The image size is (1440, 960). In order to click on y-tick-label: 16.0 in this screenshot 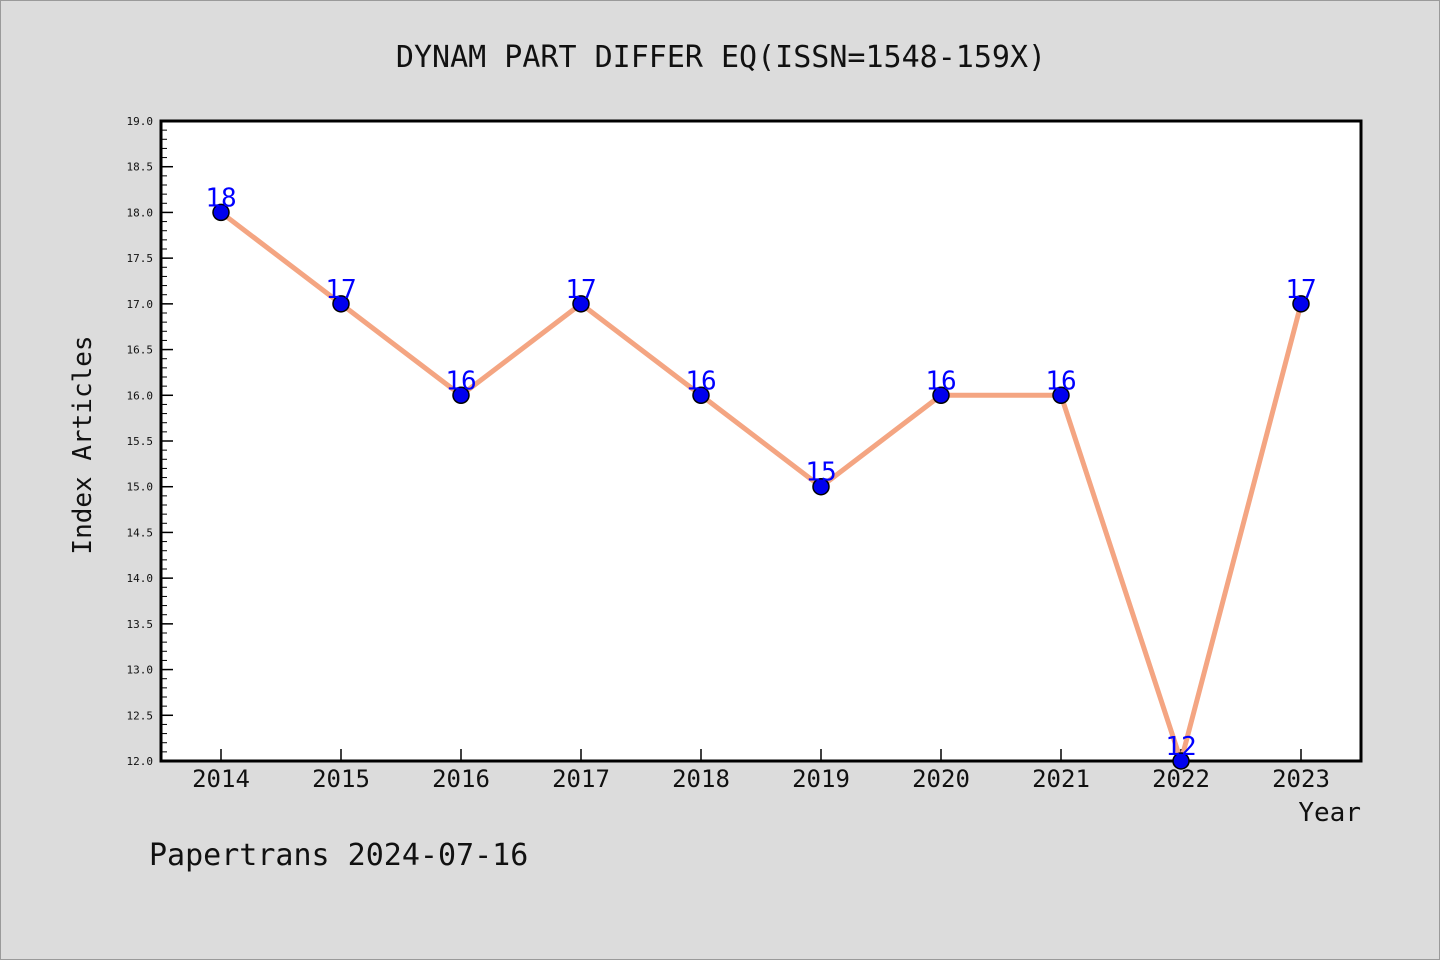, I will do `click(140, 395)`.